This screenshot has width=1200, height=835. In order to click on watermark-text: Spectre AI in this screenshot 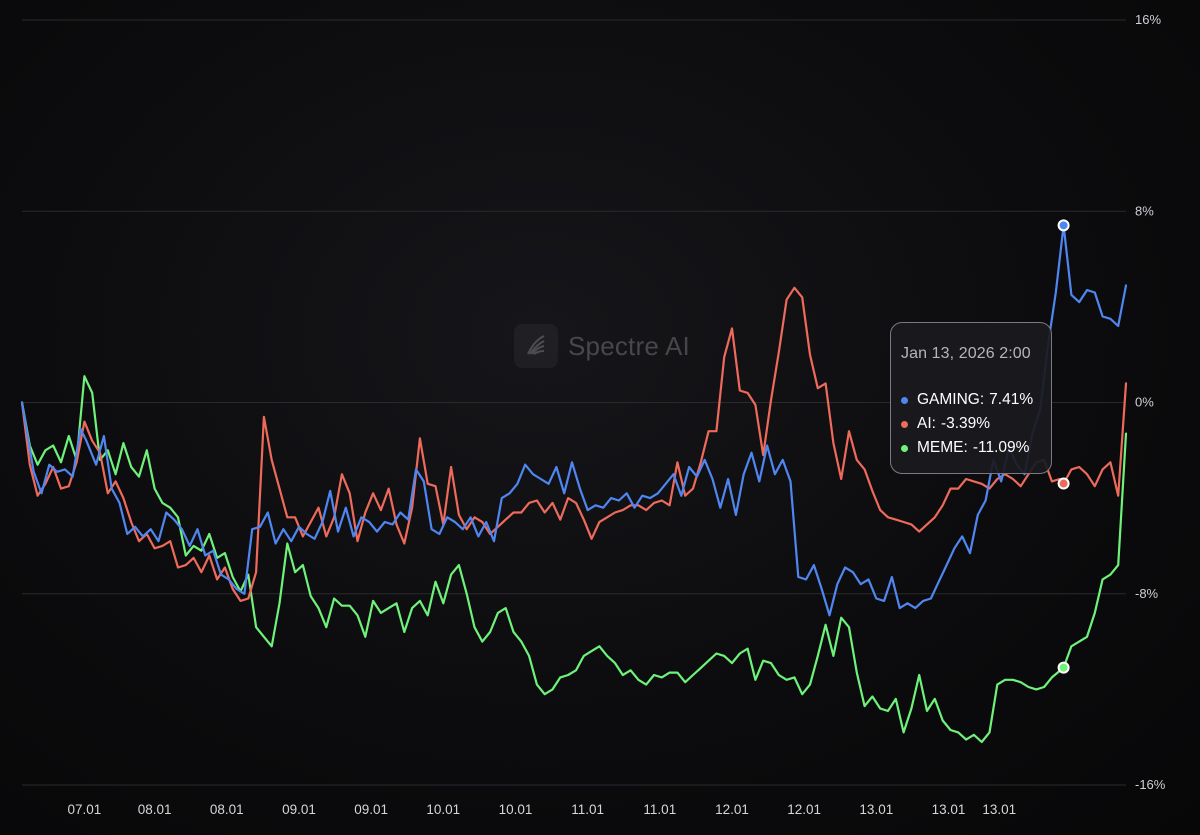, I will do `click(629, 345)`.